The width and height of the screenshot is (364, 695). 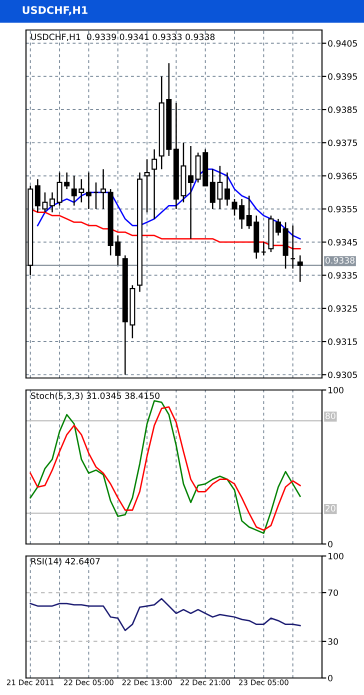 I want to click on ref-line-label: 80, so click(x=331, y=416).